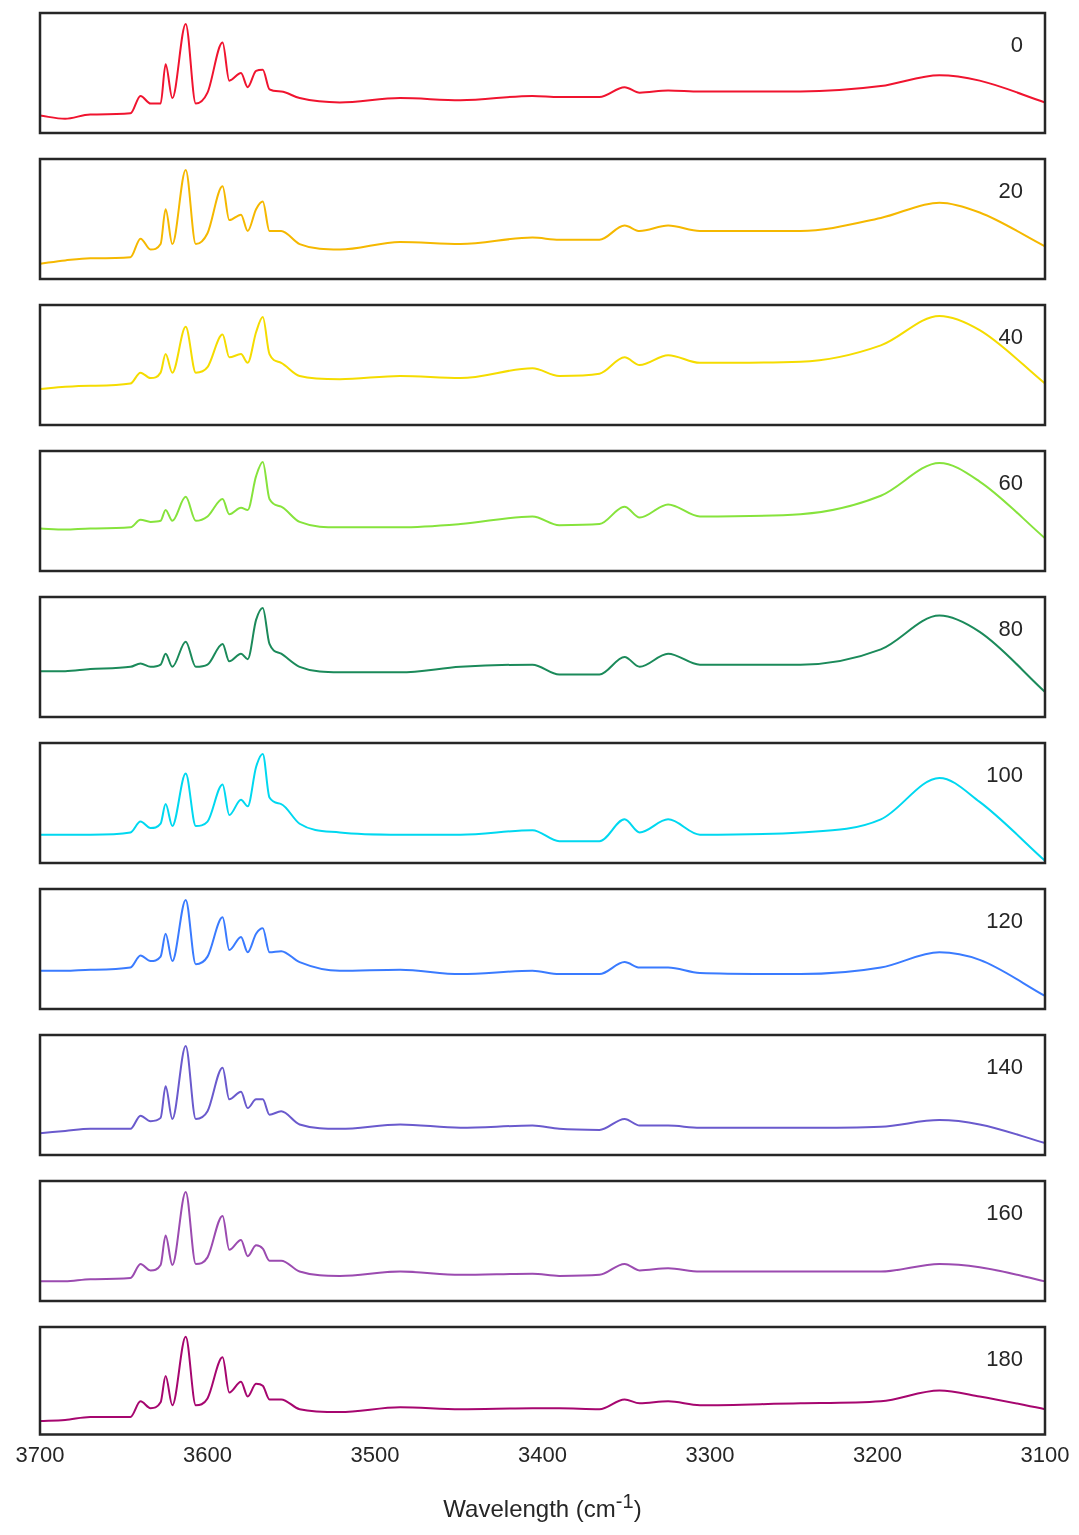 This screenshot has width=1079, height=1535. I want to click on annotation: 100, so click(1004, 775).